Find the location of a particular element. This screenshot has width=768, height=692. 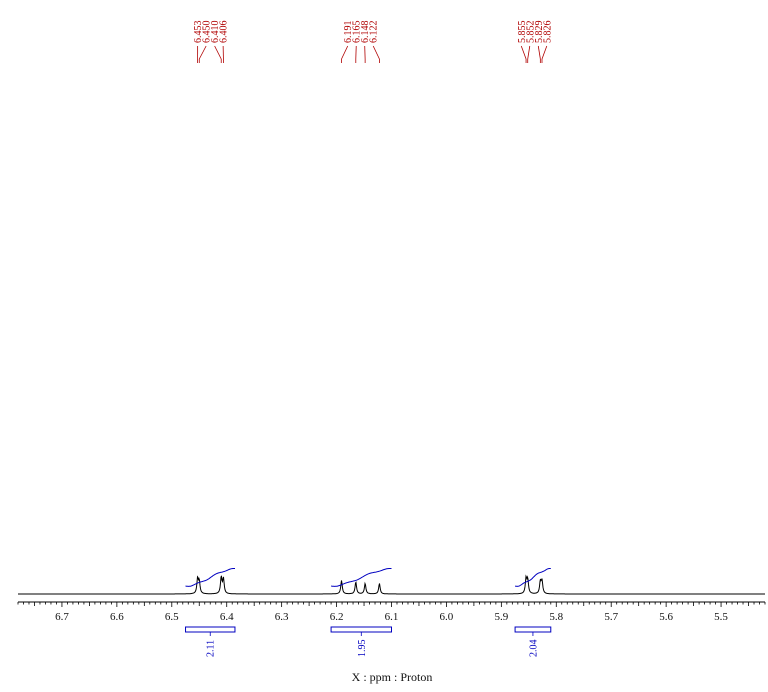

spectrum-trace is located at coordinates (391, 584).